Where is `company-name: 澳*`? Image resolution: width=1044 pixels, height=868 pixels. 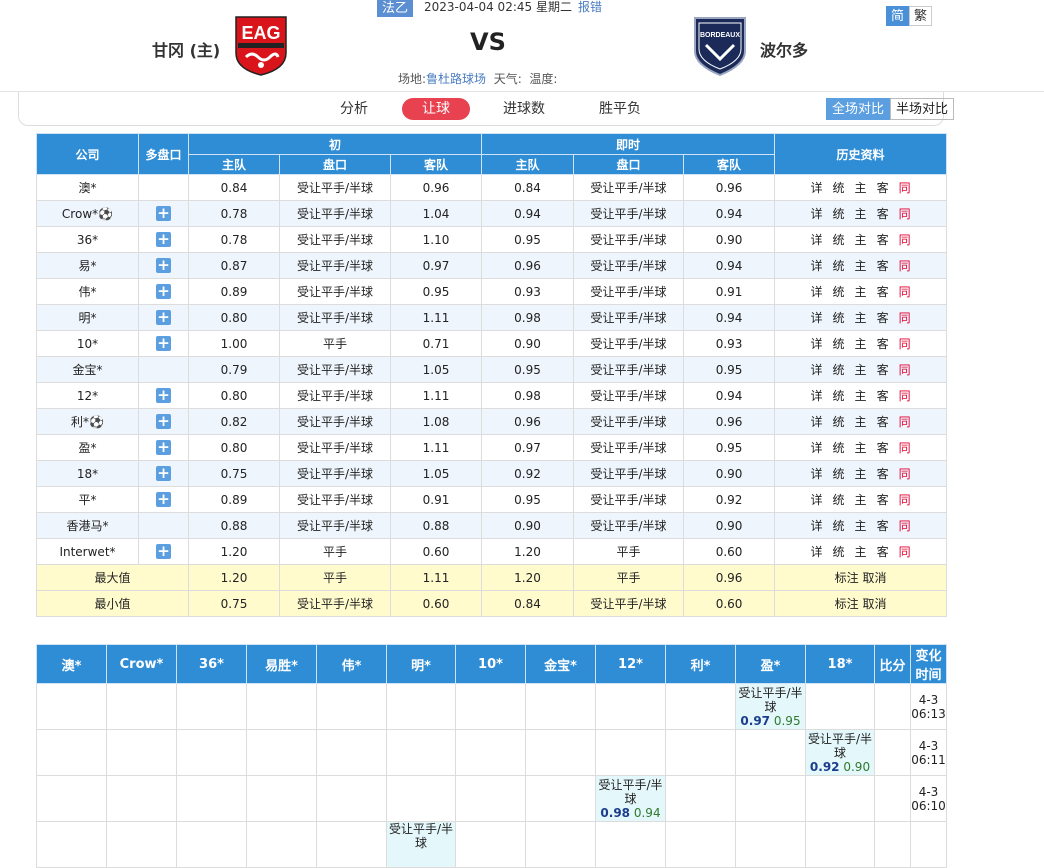
company-name: 澳* is located at coordinates (87, 187).